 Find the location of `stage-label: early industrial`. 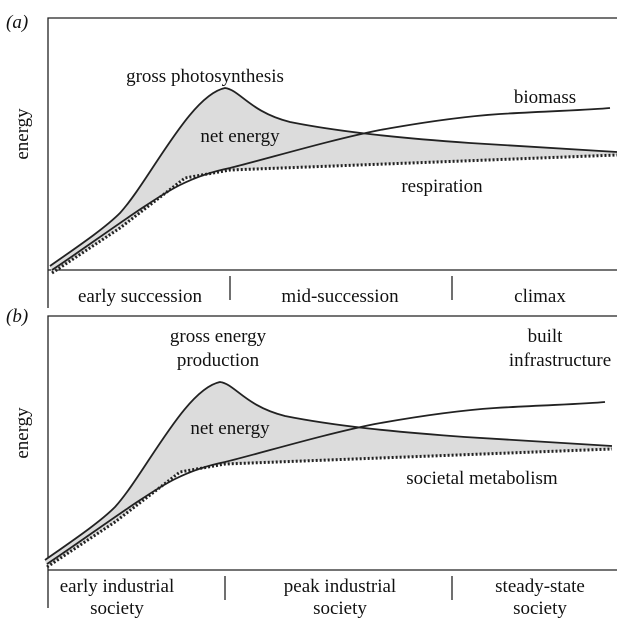

stage-label: early industrial is located at coordinates (117, 586).